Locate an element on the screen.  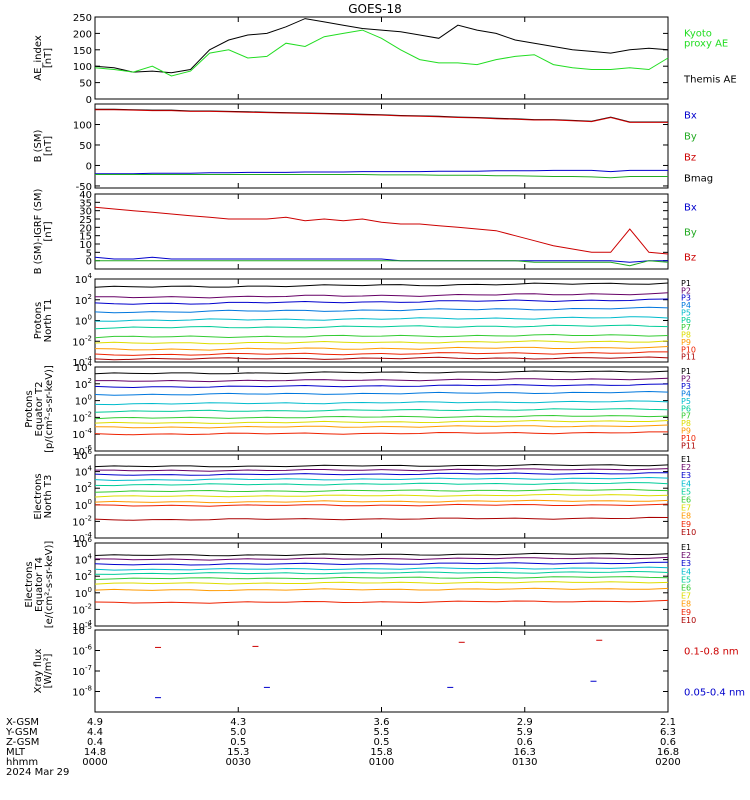
x-row-value: 4.3 is located at coordinates (238, 722).